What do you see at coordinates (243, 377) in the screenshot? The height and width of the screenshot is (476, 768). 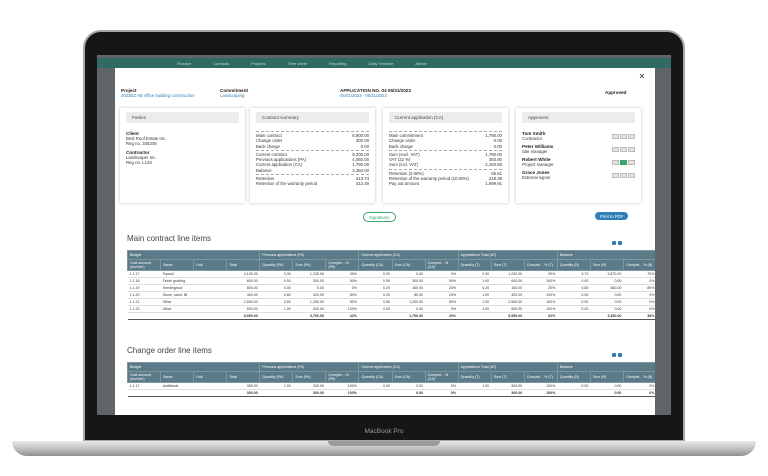 I see `column-header: Total` at bounding box center [243, 377].